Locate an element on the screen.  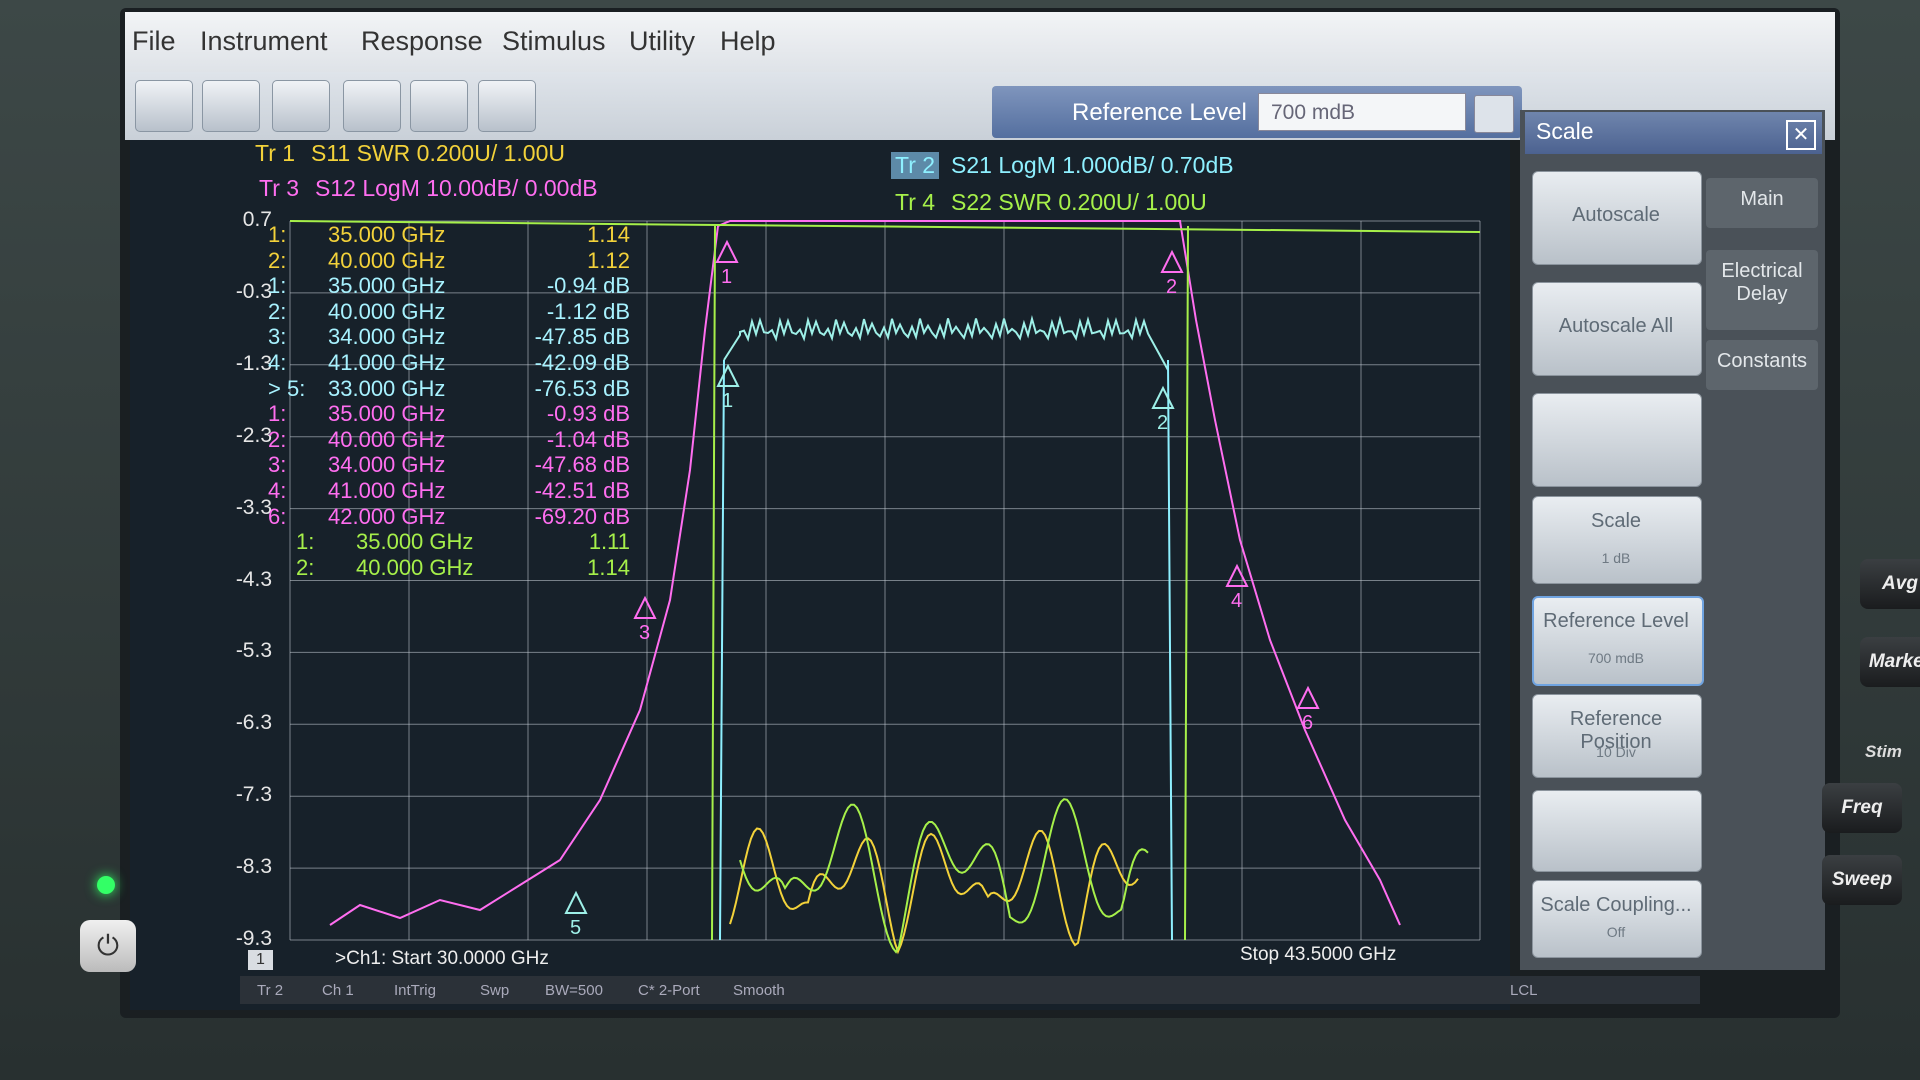
marker-value: -76.53 dB is located at coordinates (582, 388).